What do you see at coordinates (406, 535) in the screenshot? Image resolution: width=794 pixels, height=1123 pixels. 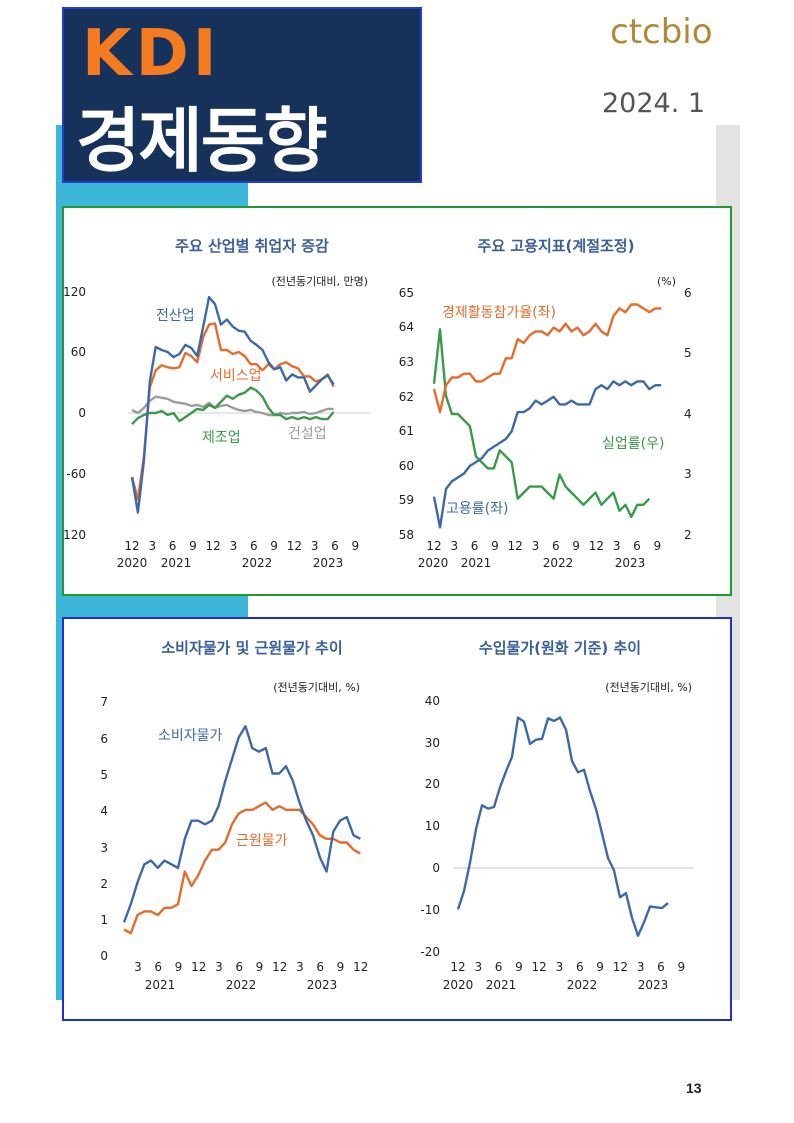 I see `c2-ytick: 58` at bounding box center [406, 535].